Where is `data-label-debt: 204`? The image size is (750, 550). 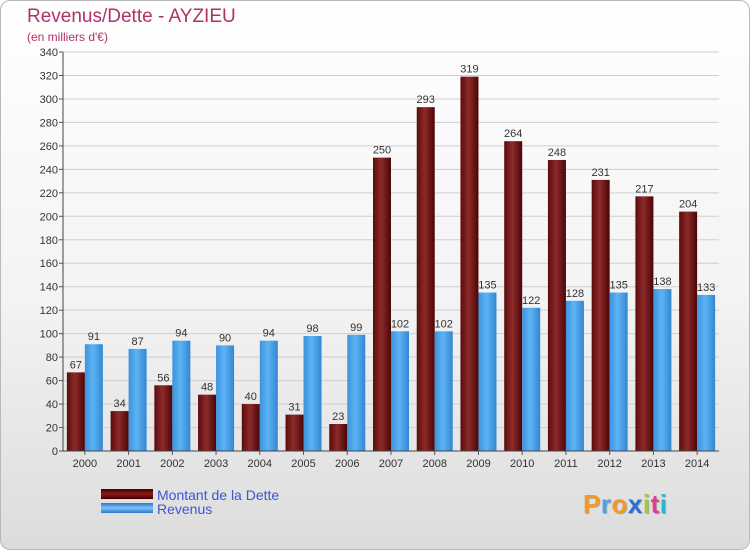 data-label-debt: 204 is located at coordinates (688, 205).